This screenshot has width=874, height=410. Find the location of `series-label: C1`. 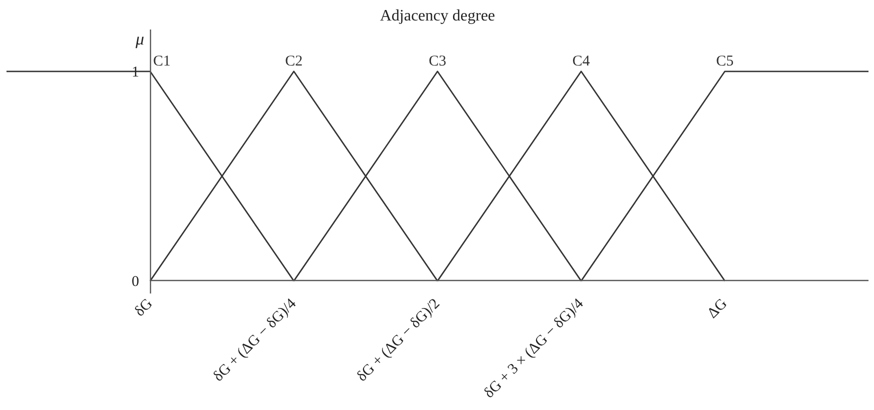

series-label: C1 is located at coordinates (162, 61).